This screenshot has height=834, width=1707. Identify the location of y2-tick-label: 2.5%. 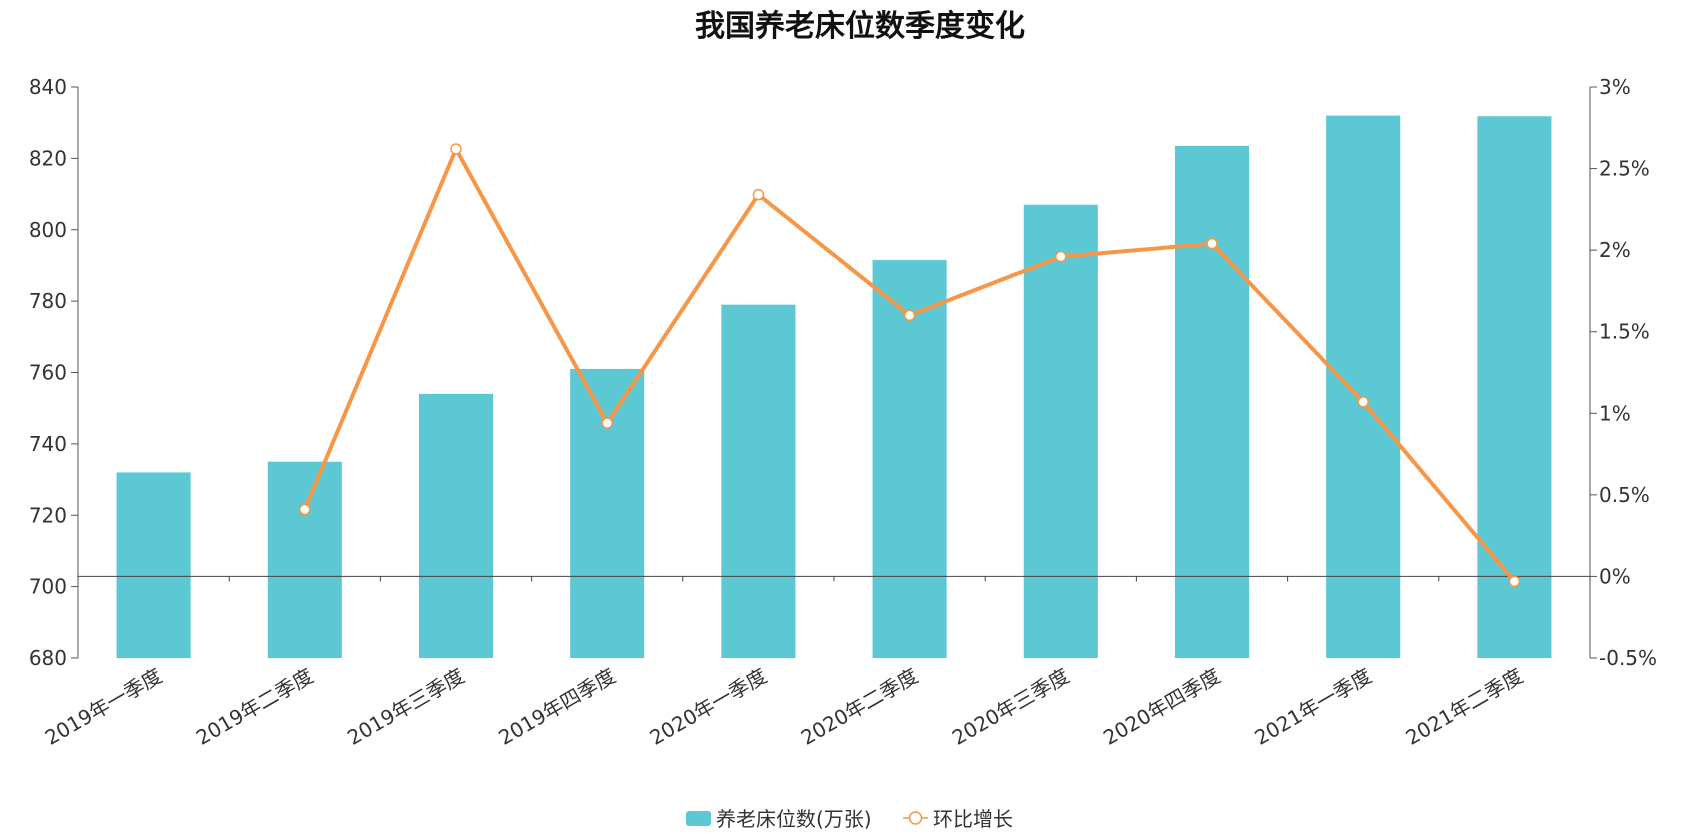
(1624, 169).